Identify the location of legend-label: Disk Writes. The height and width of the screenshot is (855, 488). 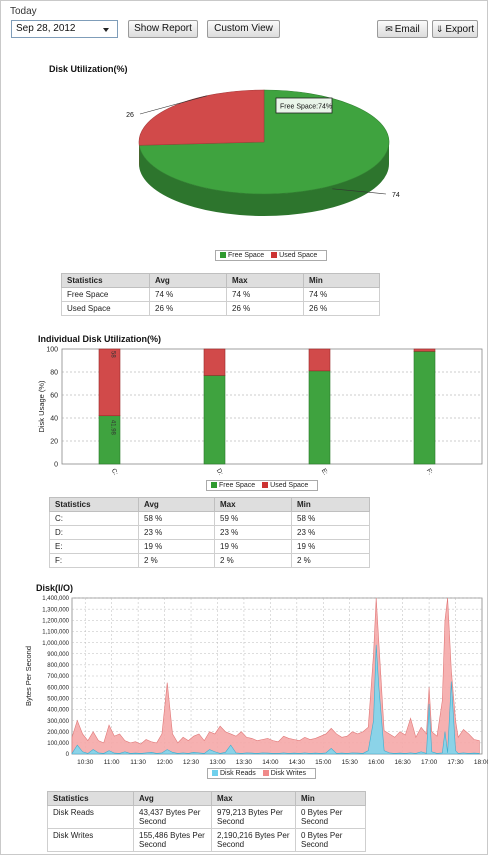
(288, 773).